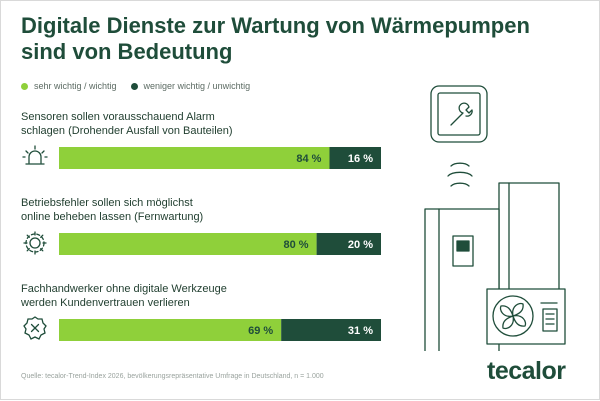 The width and height of the screenshot is (600, 401). Describe the element at coordinates (127, 51) in the screenshot. I see `title-line-2: sind von Bedeutung` at that location.